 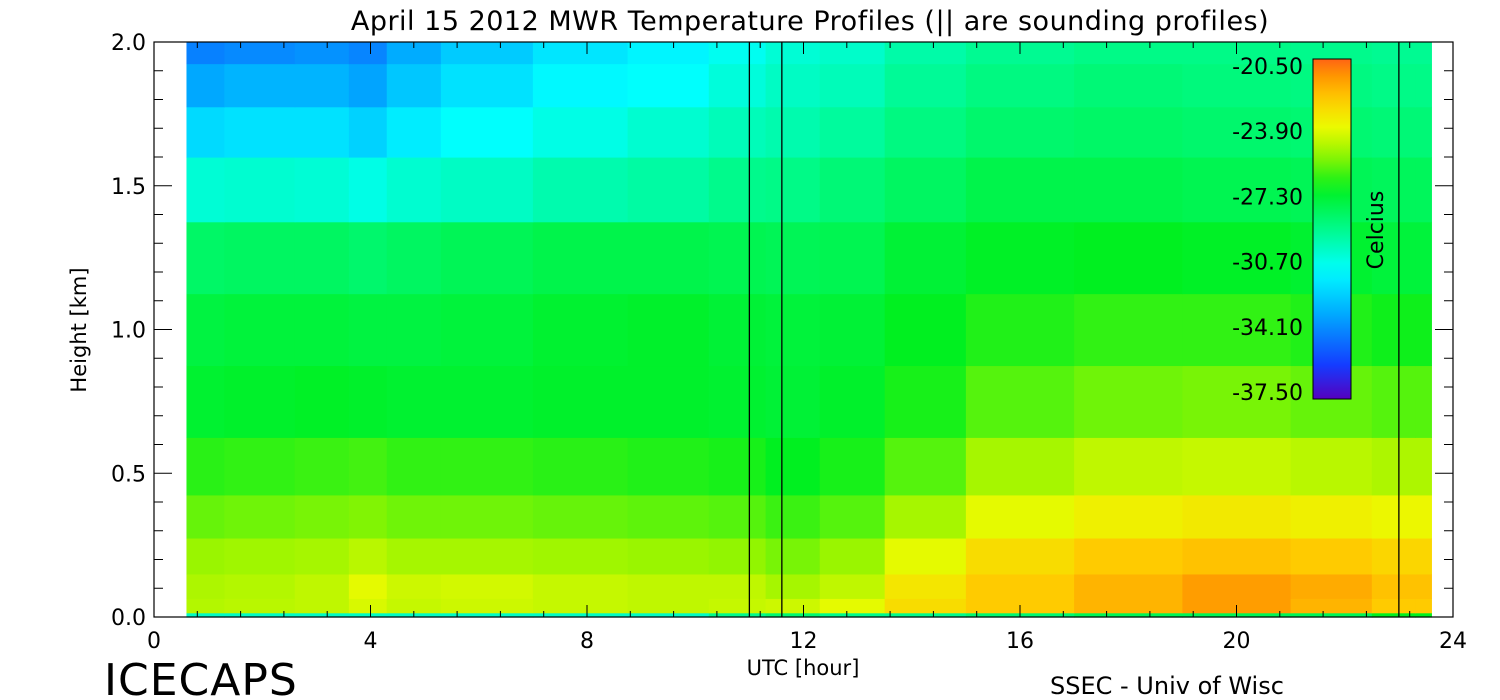 What do you see at coordinates (1167, 686) in the screenshot?
I see `credit-text: SSEC - Univ of Wisc` at bounding box center [1167, 686].